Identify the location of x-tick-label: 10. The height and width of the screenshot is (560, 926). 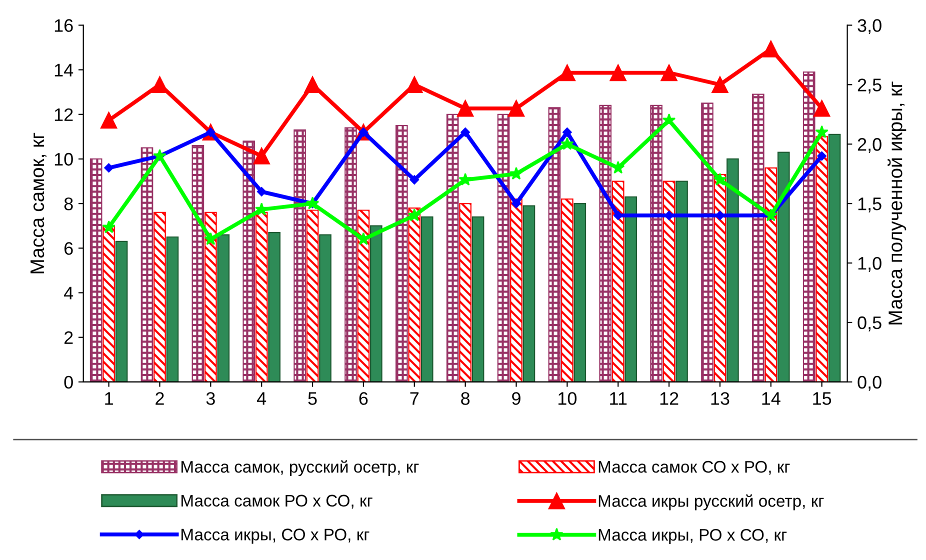
(567, 398).